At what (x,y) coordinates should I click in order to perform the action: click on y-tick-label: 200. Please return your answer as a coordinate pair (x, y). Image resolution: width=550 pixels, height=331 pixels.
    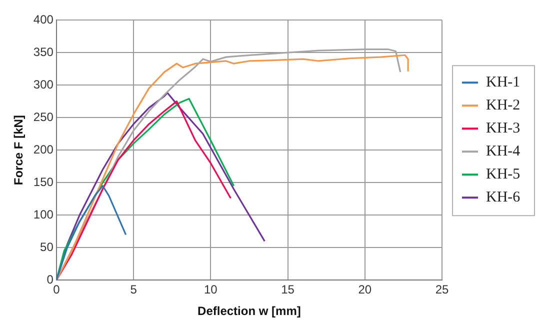
    Looking at the image, I should click on (43, 149).